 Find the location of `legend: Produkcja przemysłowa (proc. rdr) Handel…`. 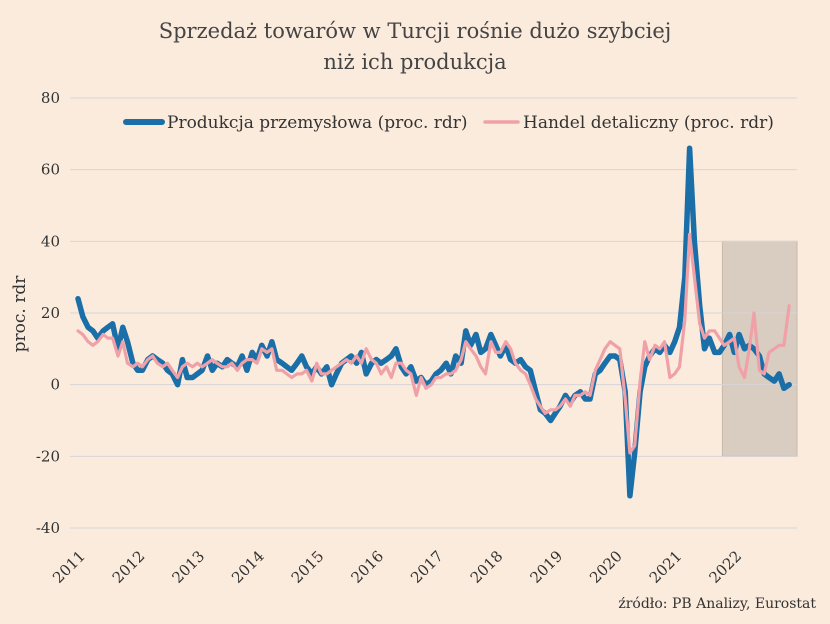

legend: Produkcja przemysłowa (proc. rdr) Handel… is located at coordinates (448, 123).